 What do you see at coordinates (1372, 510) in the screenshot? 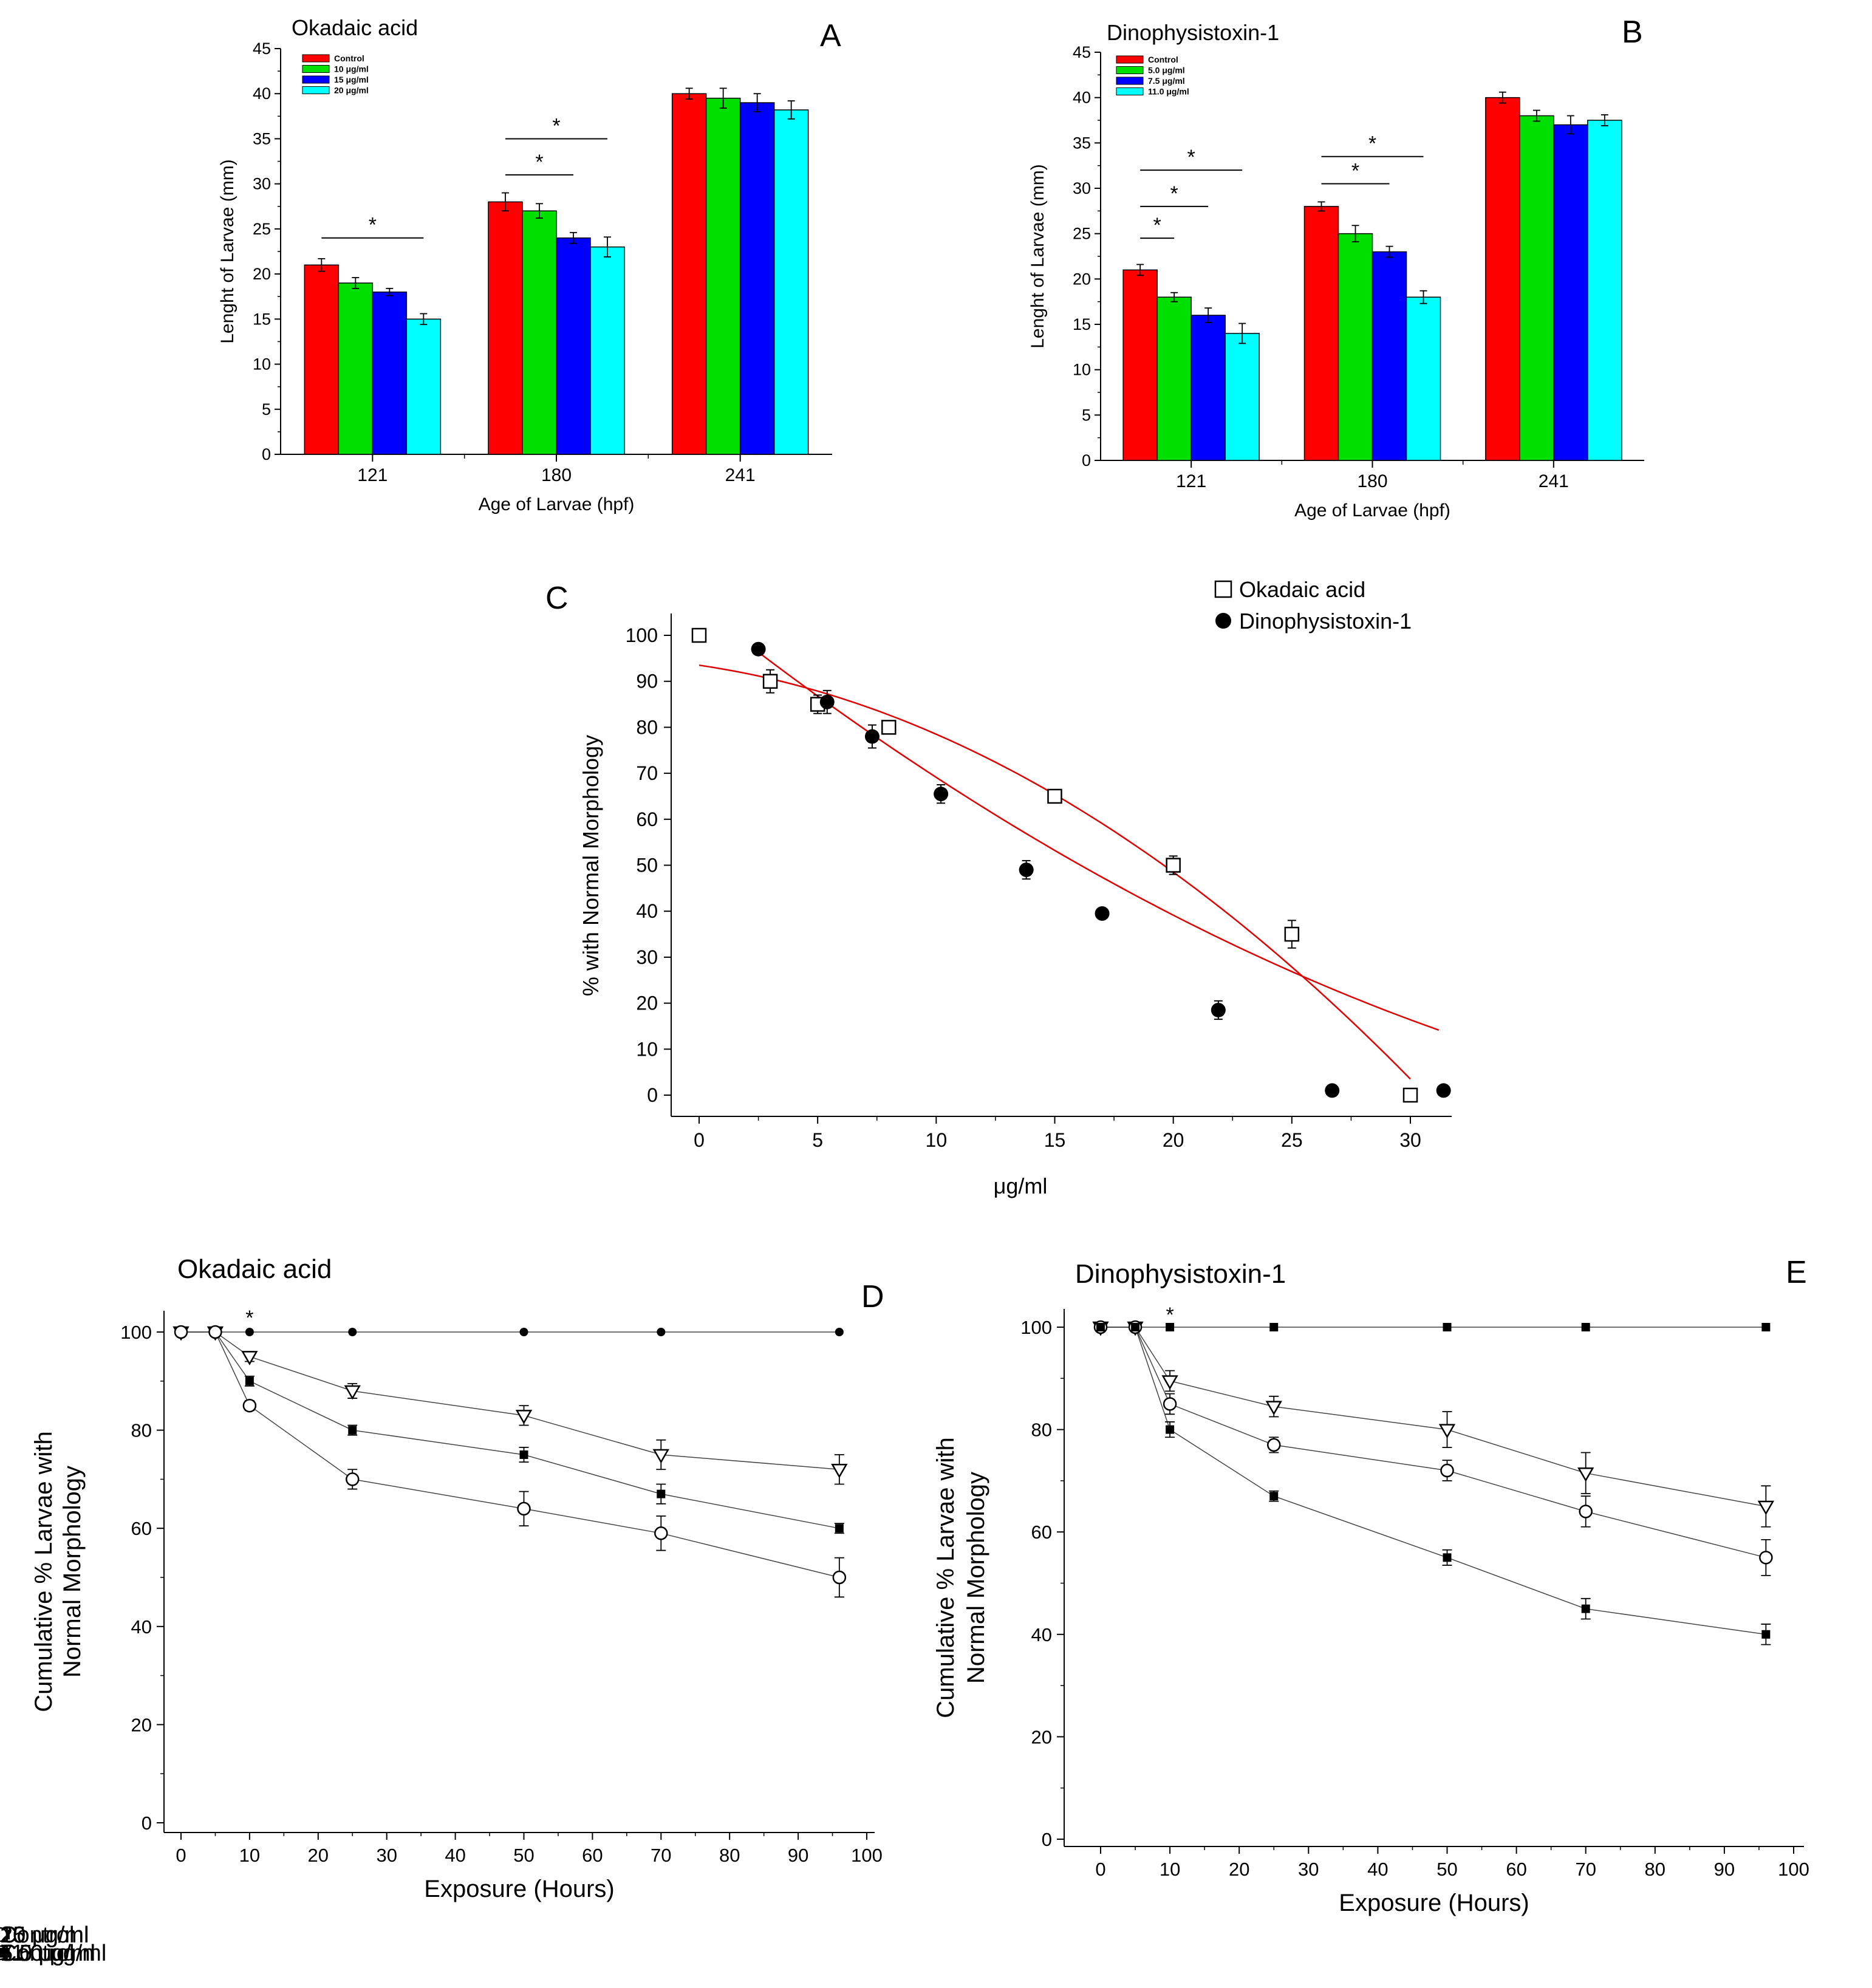
I see `x-axis-label: Age of Larvae (hpf)` at bounding box center [1372, 510].